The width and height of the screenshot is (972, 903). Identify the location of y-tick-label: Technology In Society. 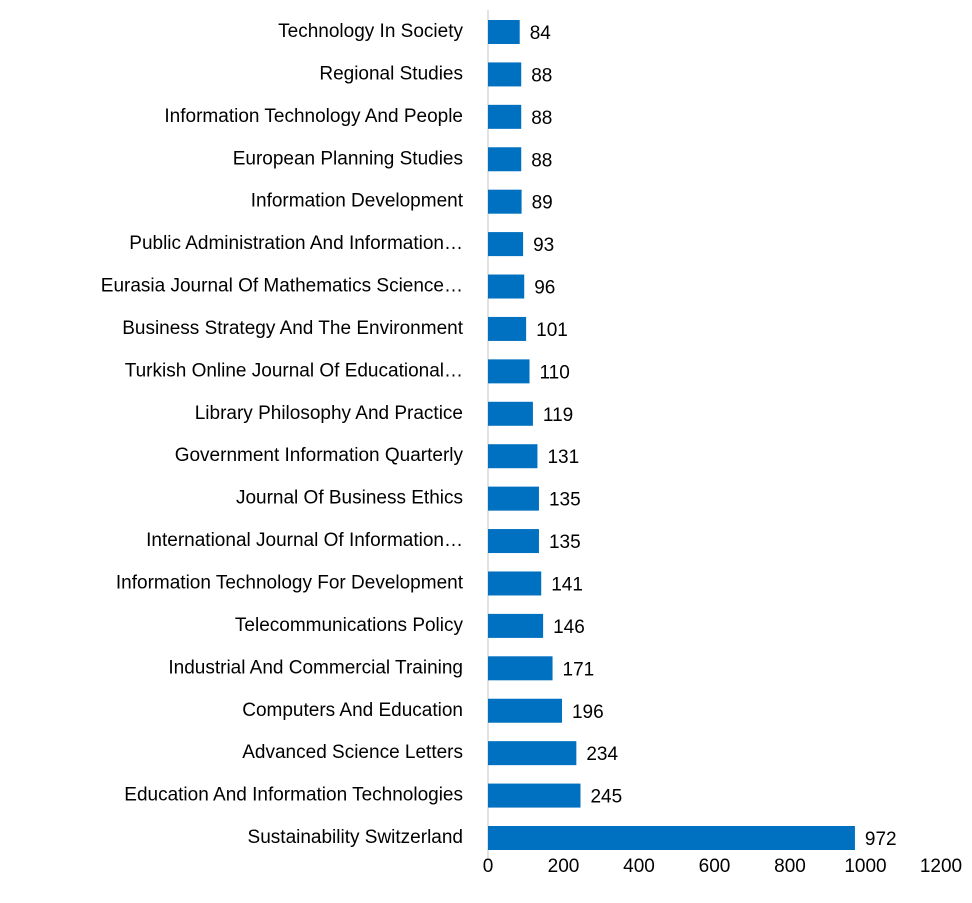
(370, 31).